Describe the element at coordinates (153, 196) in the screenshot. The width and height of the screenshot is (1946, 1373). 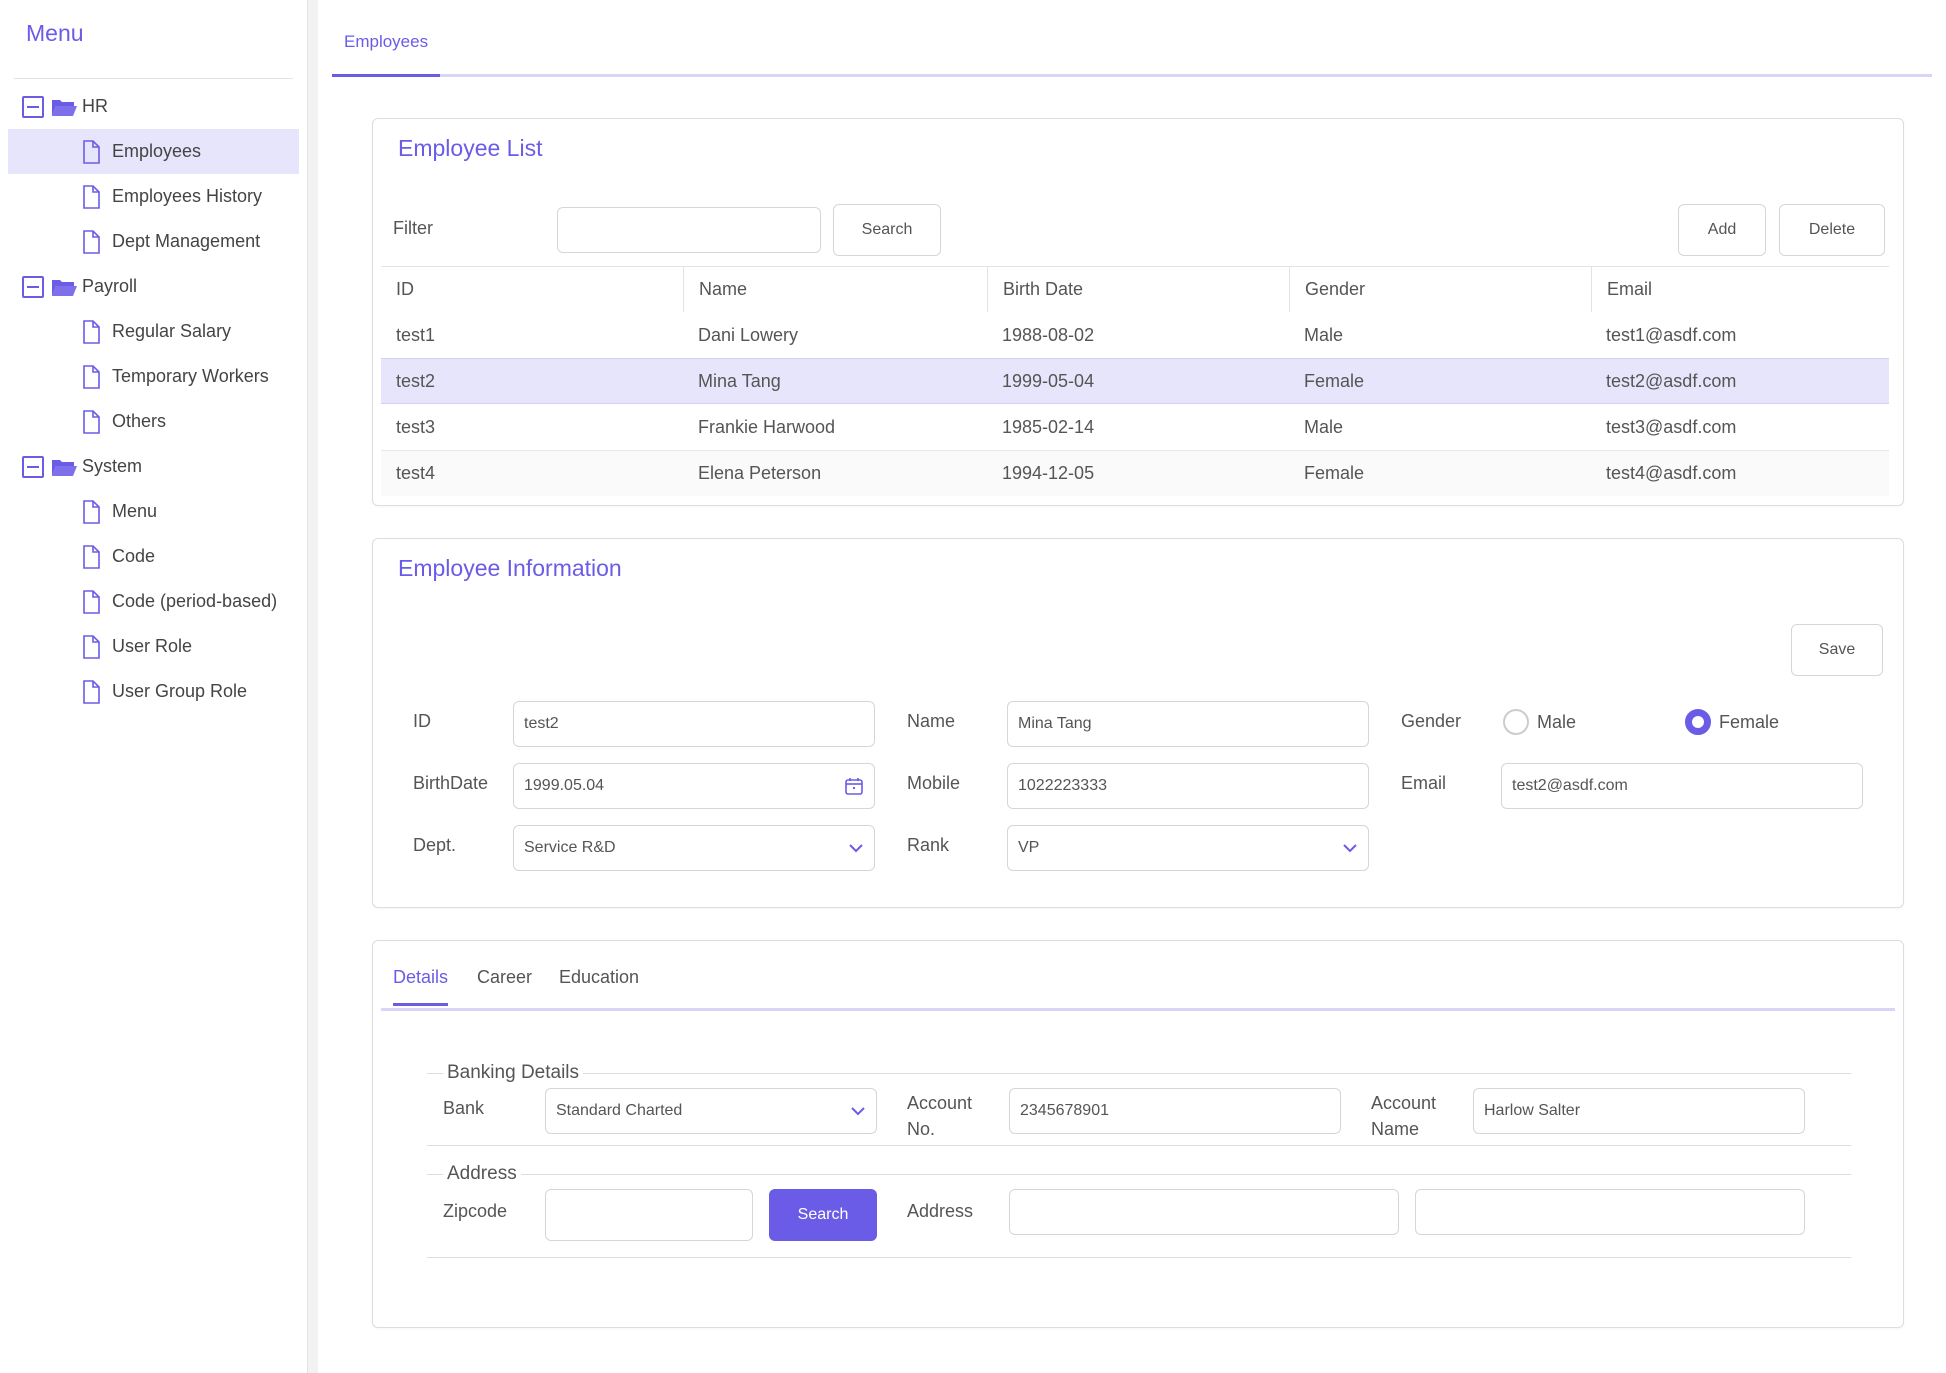
I see `sidebar-item-employees-history: Employees History` at that location.